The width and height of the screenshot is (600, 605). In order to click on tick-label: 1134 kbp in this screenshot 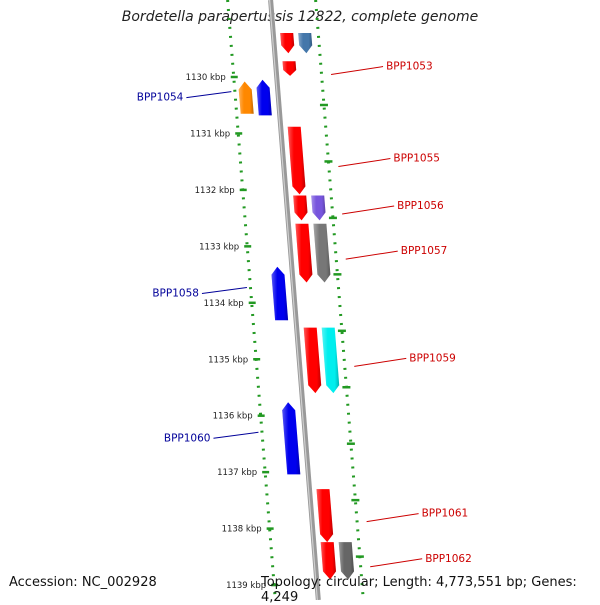, I will do `click(224, 304)`.